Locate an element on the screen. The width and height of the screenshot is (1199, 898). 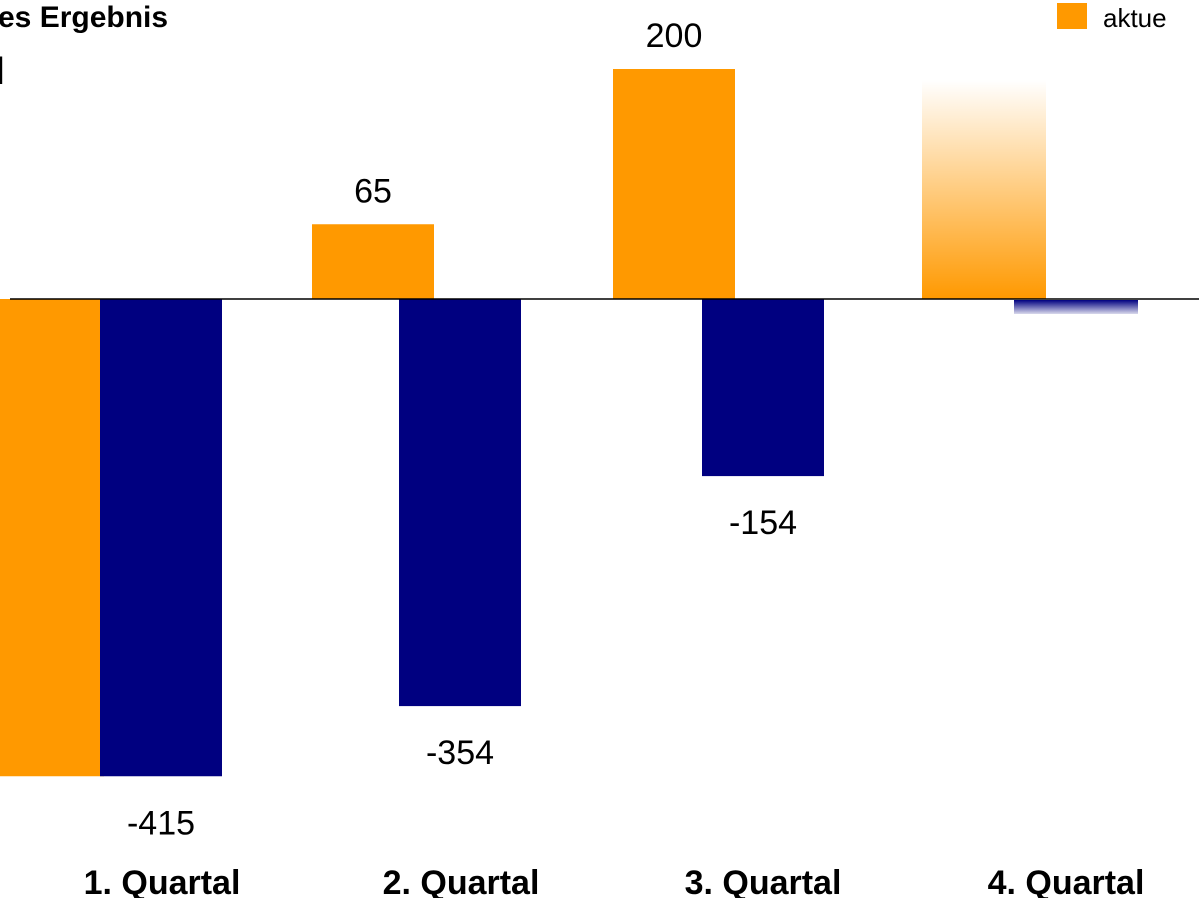
value-label-navy-3: -154 is located at coordinates (763, 523).